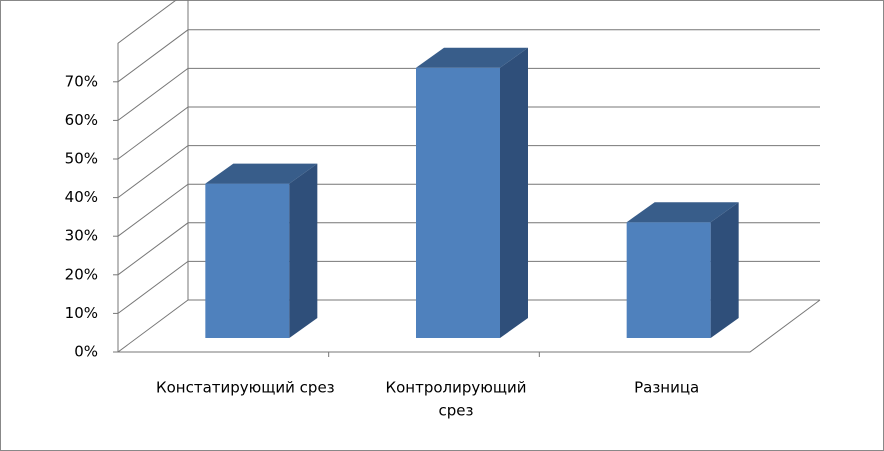 This screenshot has width=884, height=451. What do you see at coordinates (81, 159) in the screenshot?
I see `y-tick-label: 50%` at bounding box center [81, 159].